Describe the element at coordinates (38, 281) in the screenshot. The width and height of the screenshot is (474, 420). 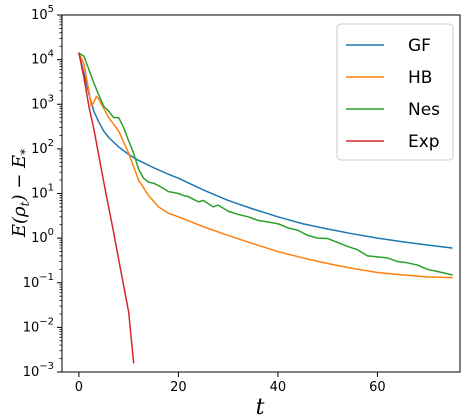
I see `y-tick-label: 10⁻¹` at that location.